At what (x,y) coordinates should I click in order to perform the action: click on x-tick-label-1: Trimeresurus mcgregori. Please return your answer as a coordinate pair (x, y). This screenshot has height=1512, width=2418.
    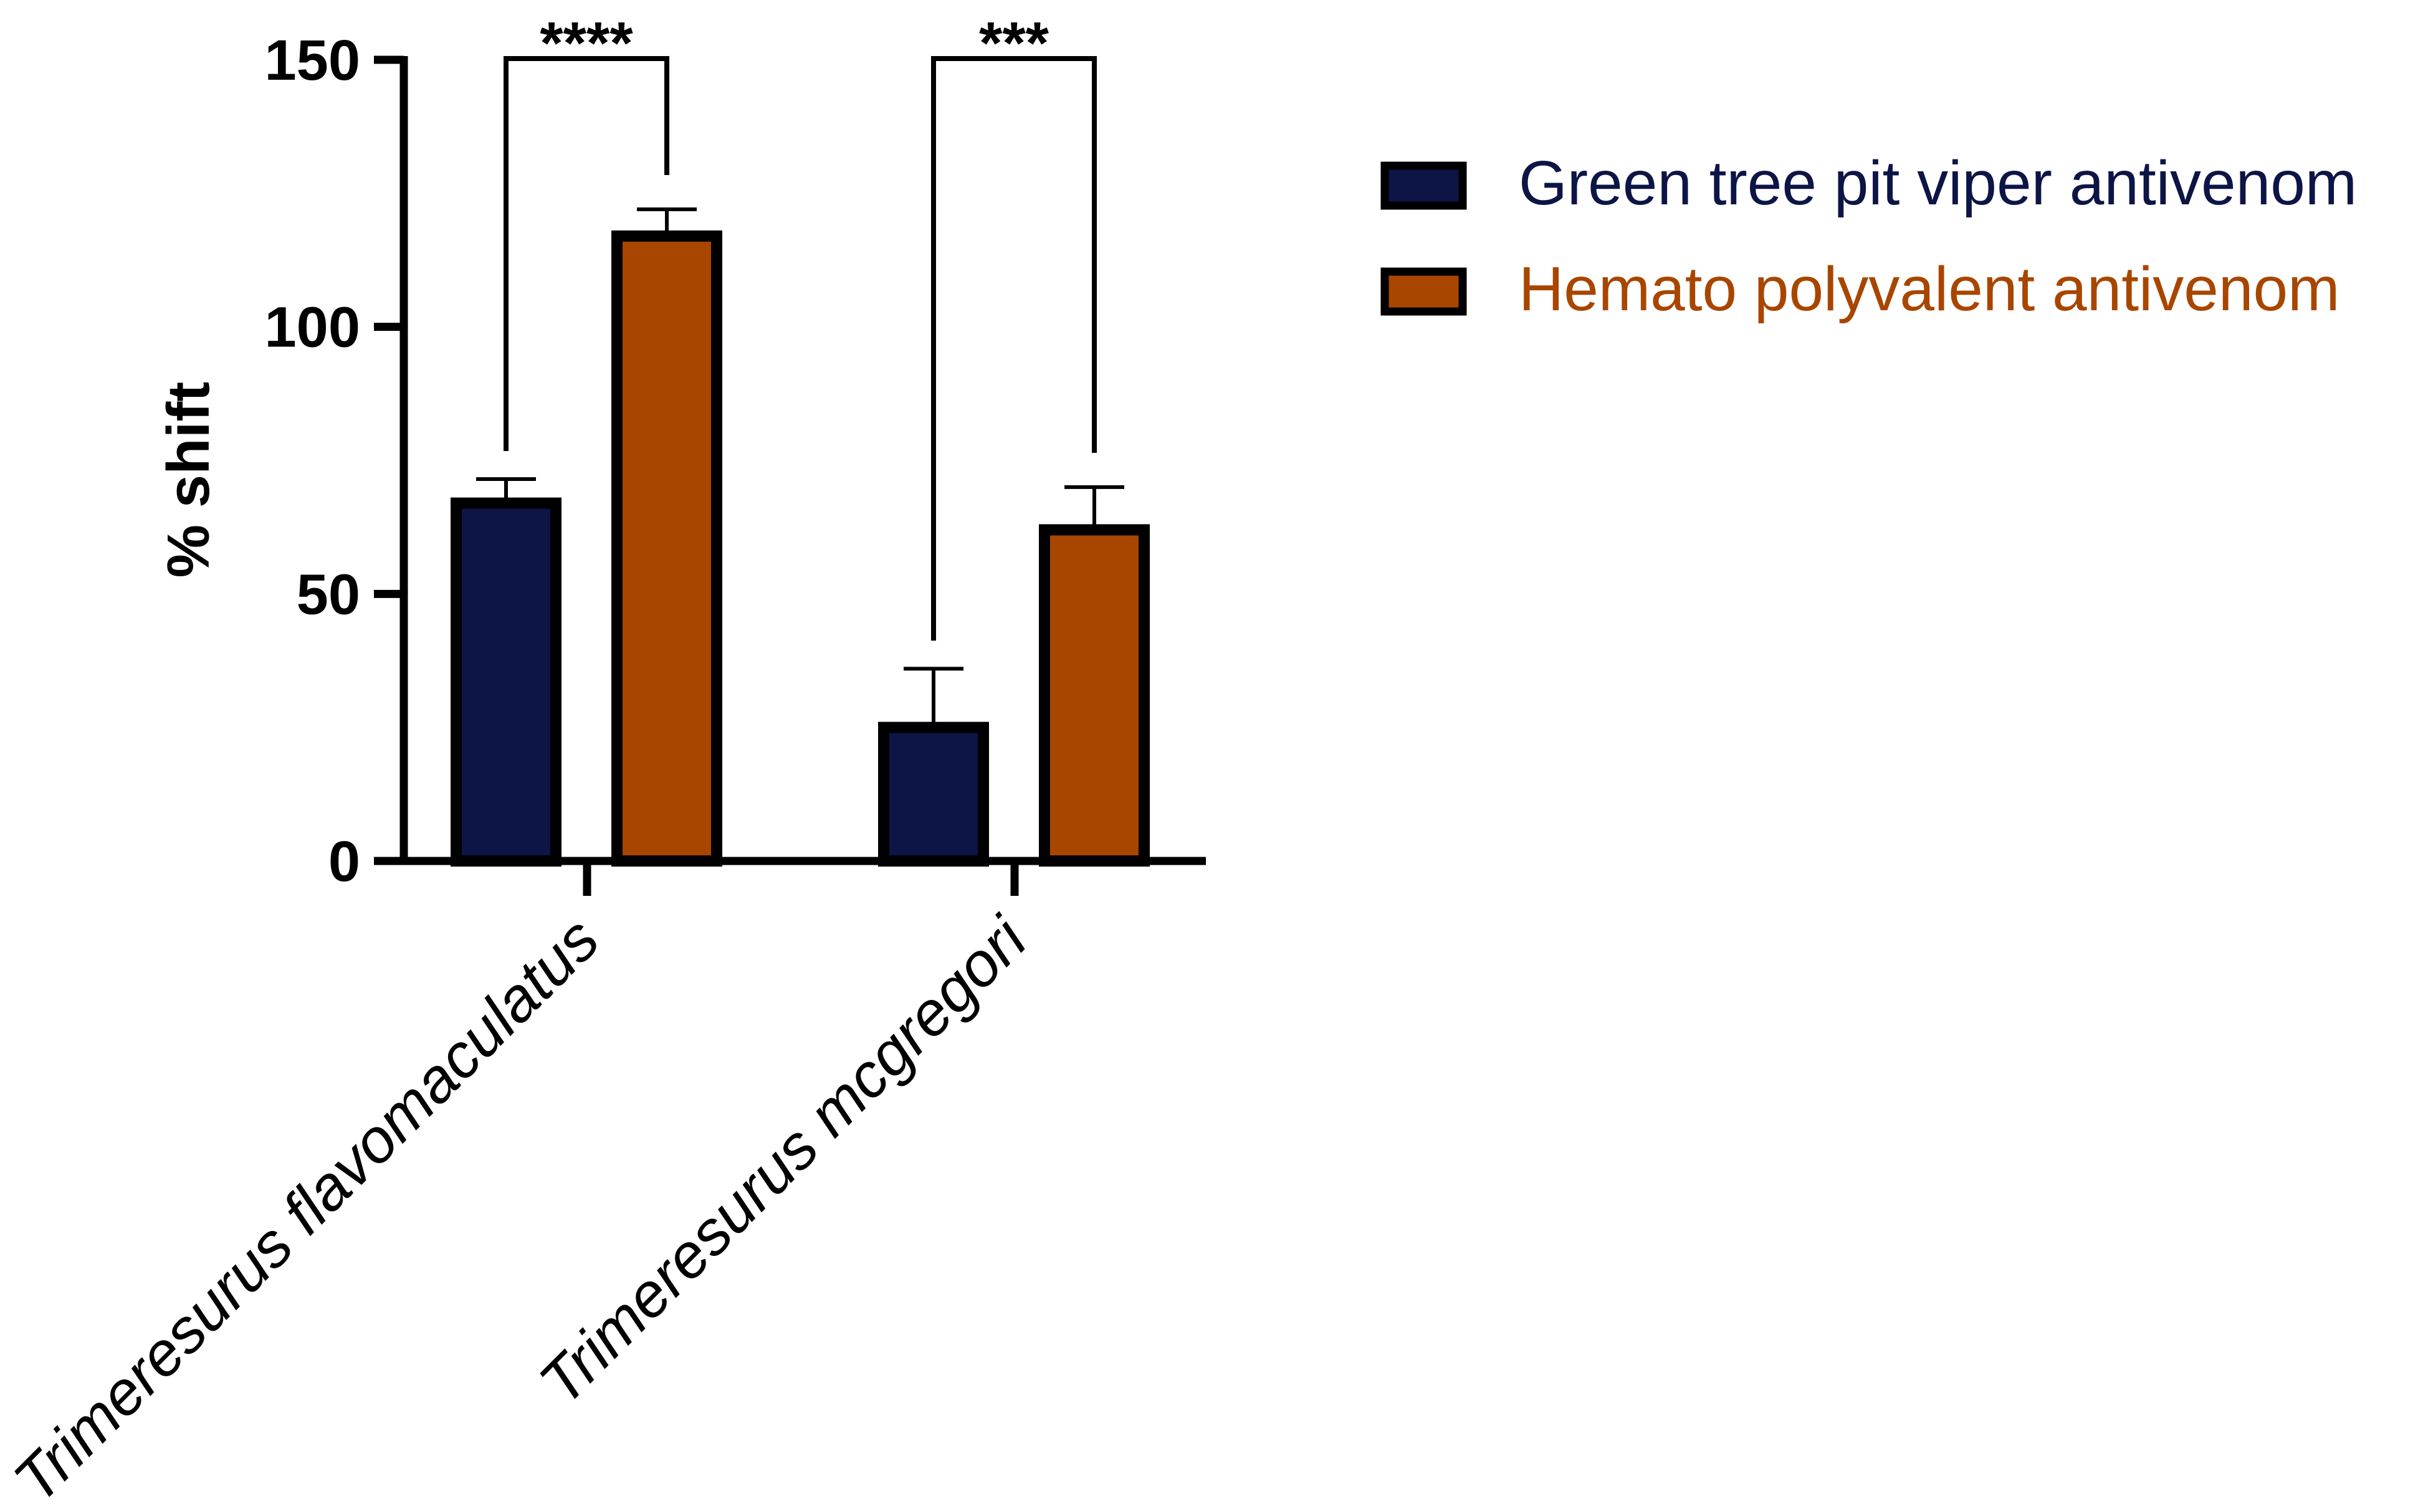
    Looking at the image, I should click on (783, 1160).